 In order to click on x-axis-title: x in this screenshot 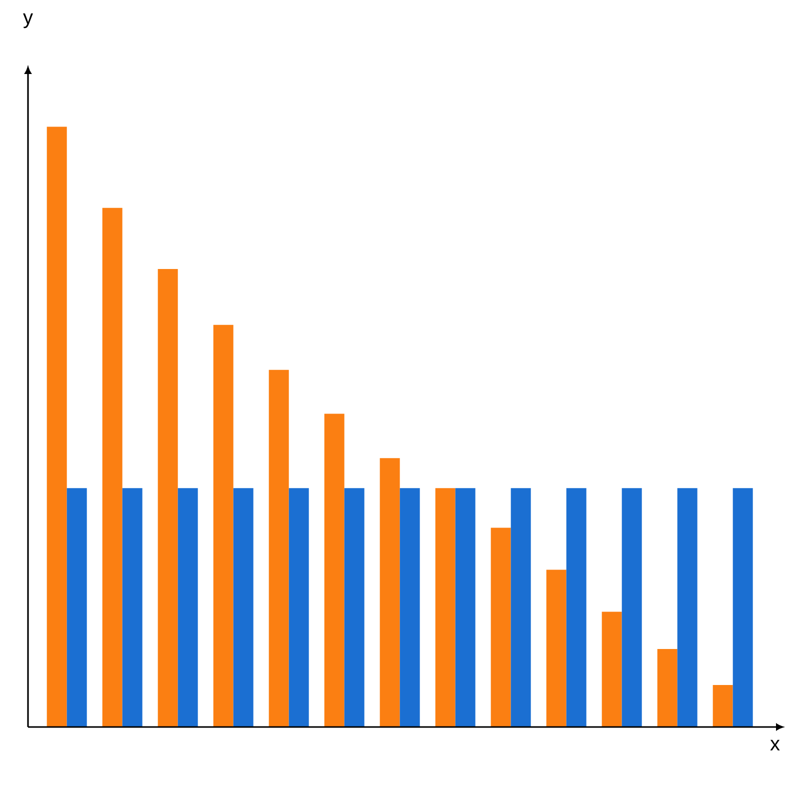, I will do `click(775, 745)`.